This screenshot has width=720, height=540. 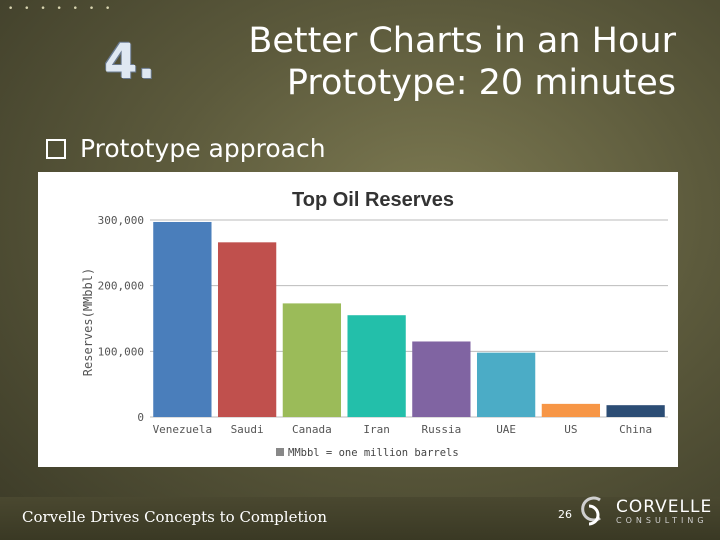 What do you see at coordinates (565, 514) in the screenshot?
I see `page-number: 26` at bounding box center [565, 514].